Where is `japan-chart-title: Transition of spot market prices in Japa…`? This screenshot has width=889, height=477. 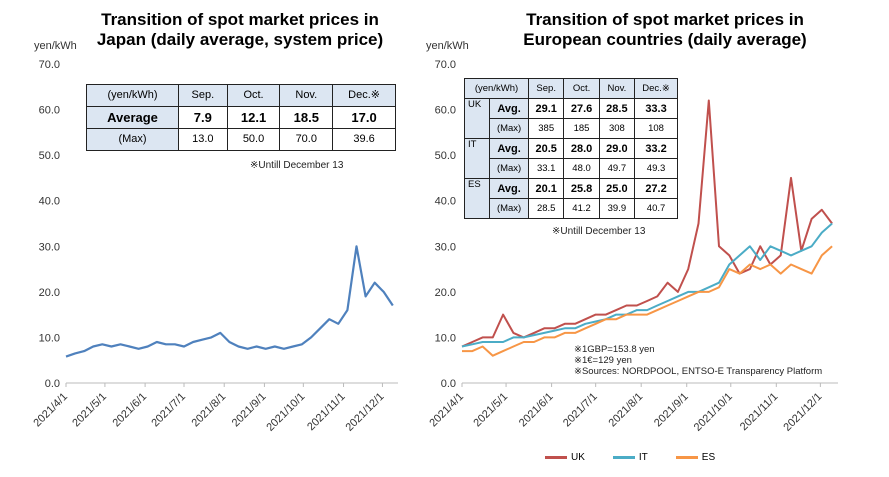 japan-chart-title: Transition of spot market prices in Japa… is located at coordinates (240, 29).